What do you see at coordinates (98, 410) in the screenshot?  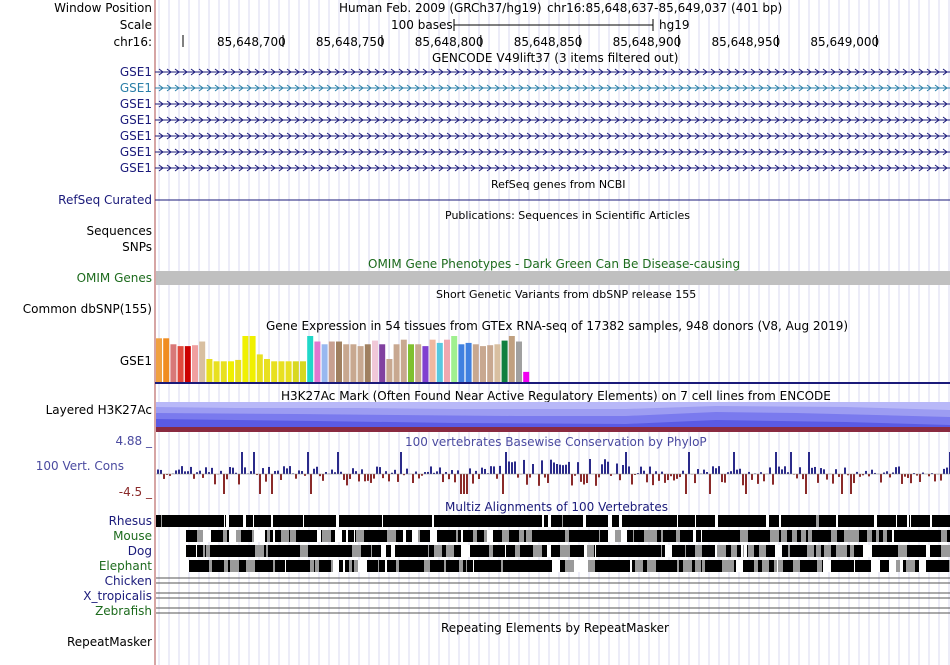 I see `h3k27ac-label: Layered H3K27Ac` at bounding box center [98, 410].